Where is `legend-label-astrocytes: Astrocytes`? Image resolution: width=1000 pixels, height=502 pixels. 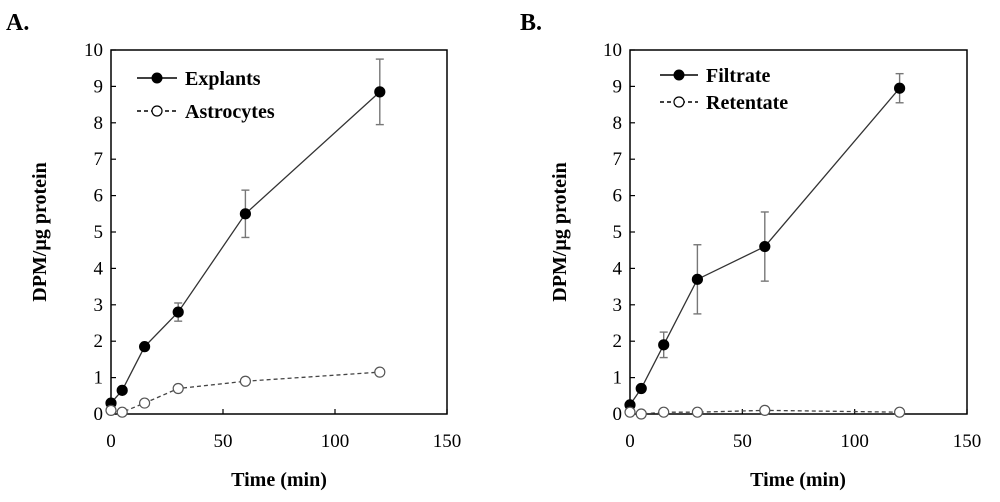 legend-label-astrocytes: Astrocytes is located at coordinates (230, 112).